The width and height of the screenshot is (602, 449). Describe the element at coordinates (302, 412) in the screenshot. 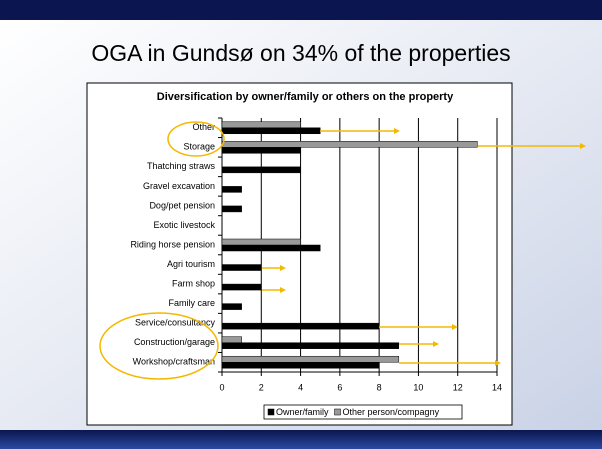

I see `legend-label: Owner/family` at that location.